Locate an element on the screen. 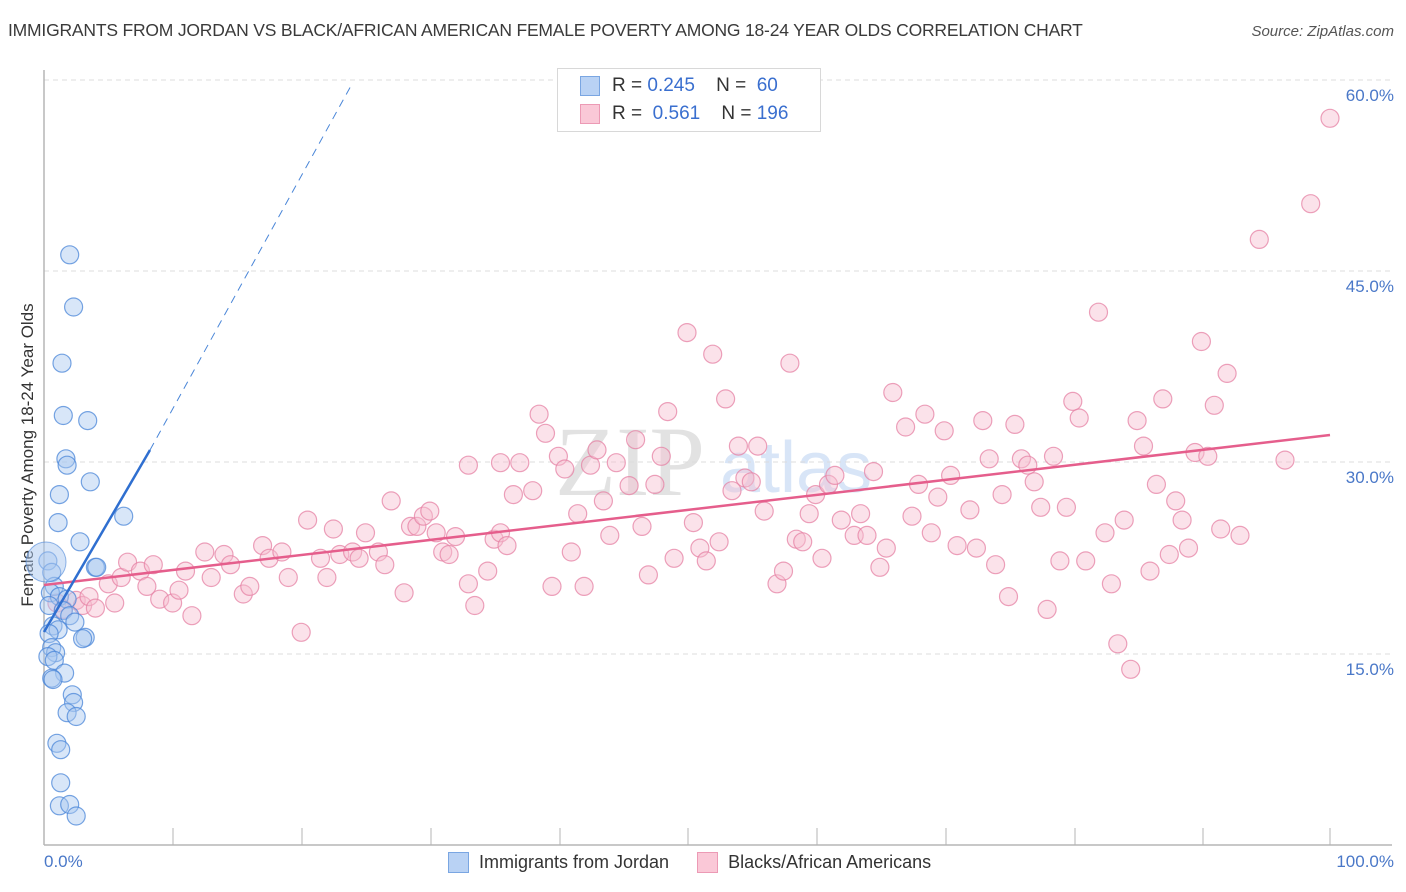 This screenshot has width=1406, height=892. pink-swatch-icon is located at coordinates (590, 114).